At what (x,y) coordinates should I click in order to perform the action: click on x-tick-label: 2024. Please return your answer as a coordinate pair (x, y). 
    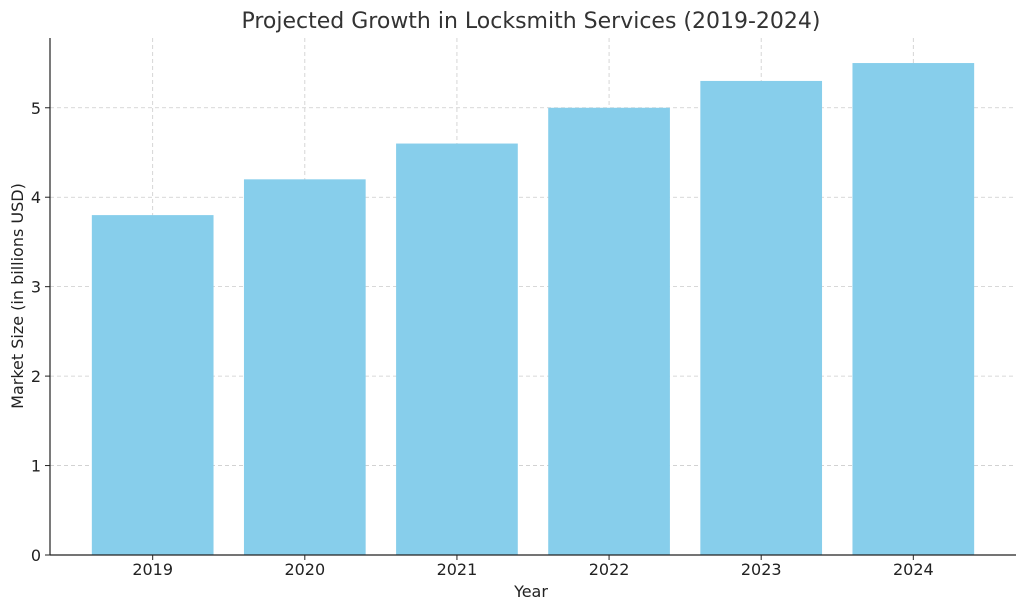
    Looking at the image, I should click on (913, 569).